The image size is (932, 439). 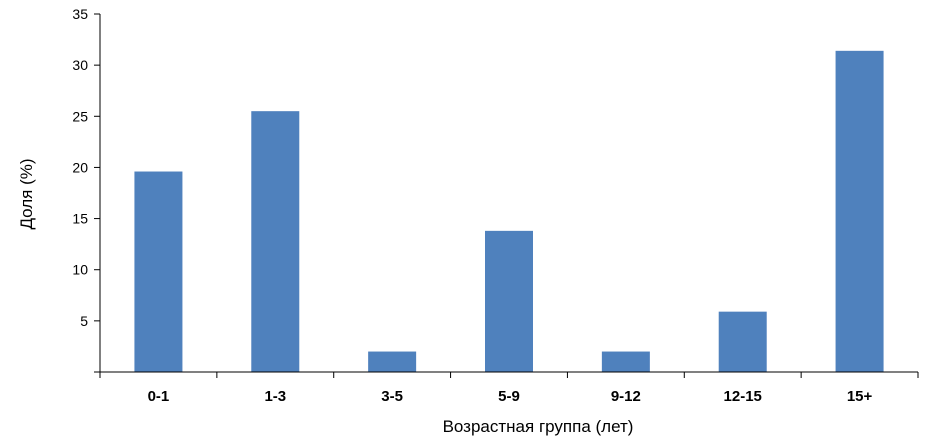 What do you see at coordinates (743, 396) in the screenshot?
I see `x-category-label: 12-15` at bounding box center [743, 396].